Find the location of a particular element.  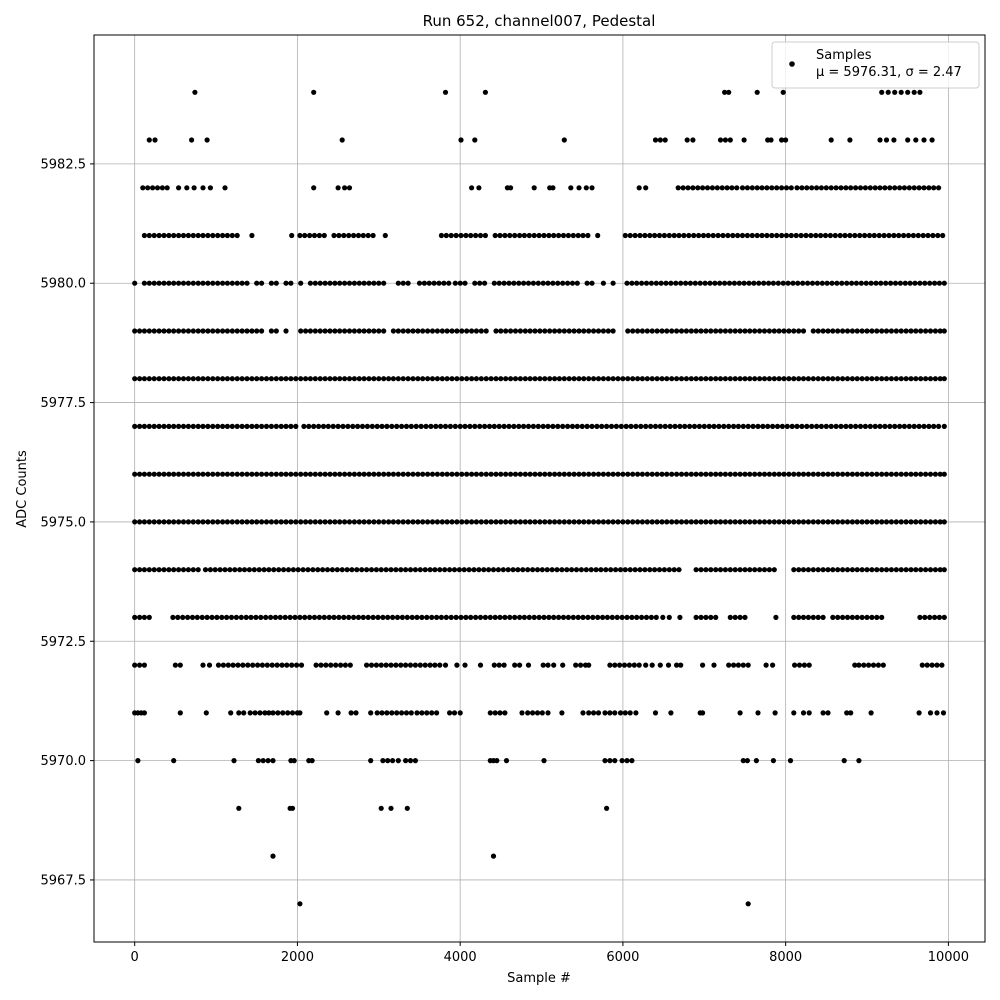

x-tick-label: 8000 is located at coordinates (785, 957).